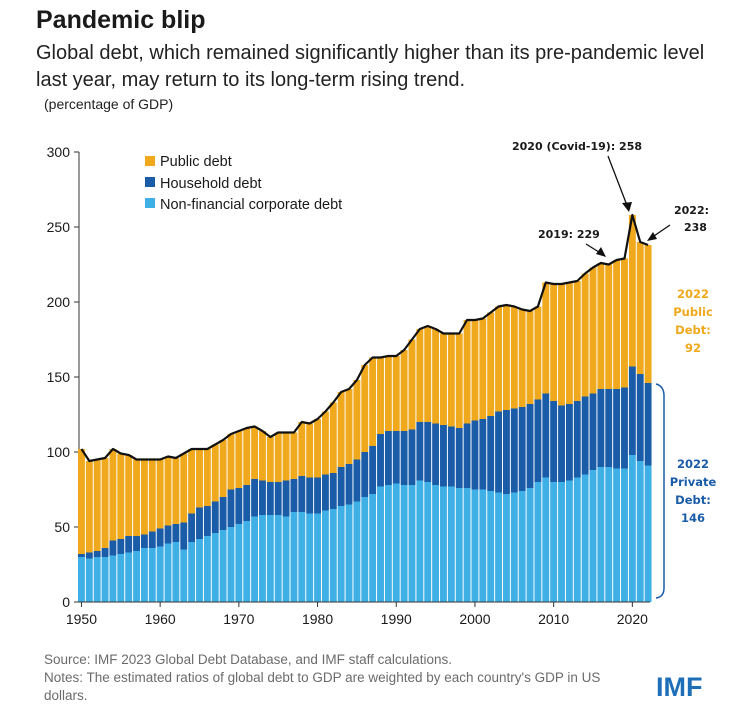 This screenshot has height=709, width=732. Describe the element at coordinates (660, 491) in the screenshot. I see `private-debt-bracket` at that location.